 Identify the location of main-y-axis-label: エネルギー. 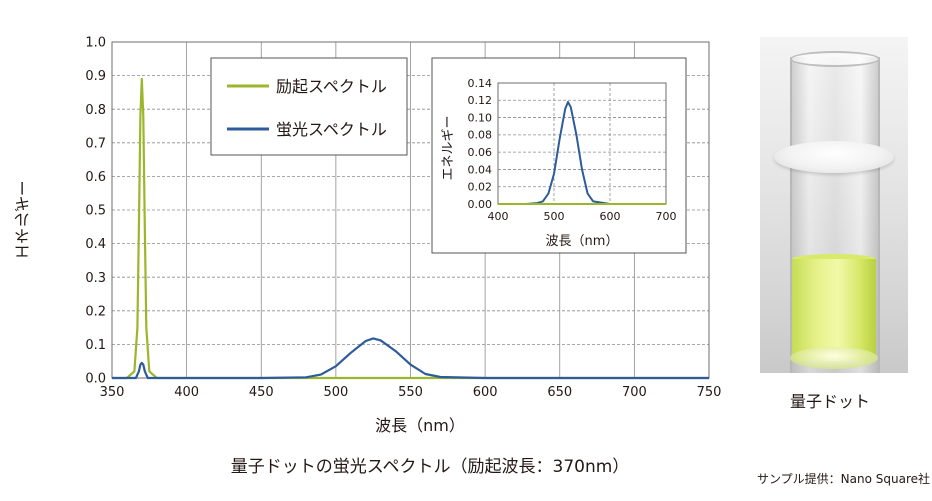
(23, 220).